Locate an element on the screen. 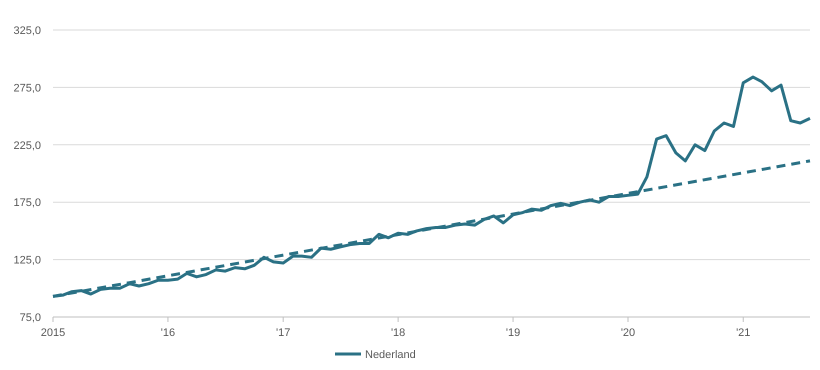 The height and width of the screenshot is (370, 820). x-tick-label: '17 is located at coordinates (283, 333).